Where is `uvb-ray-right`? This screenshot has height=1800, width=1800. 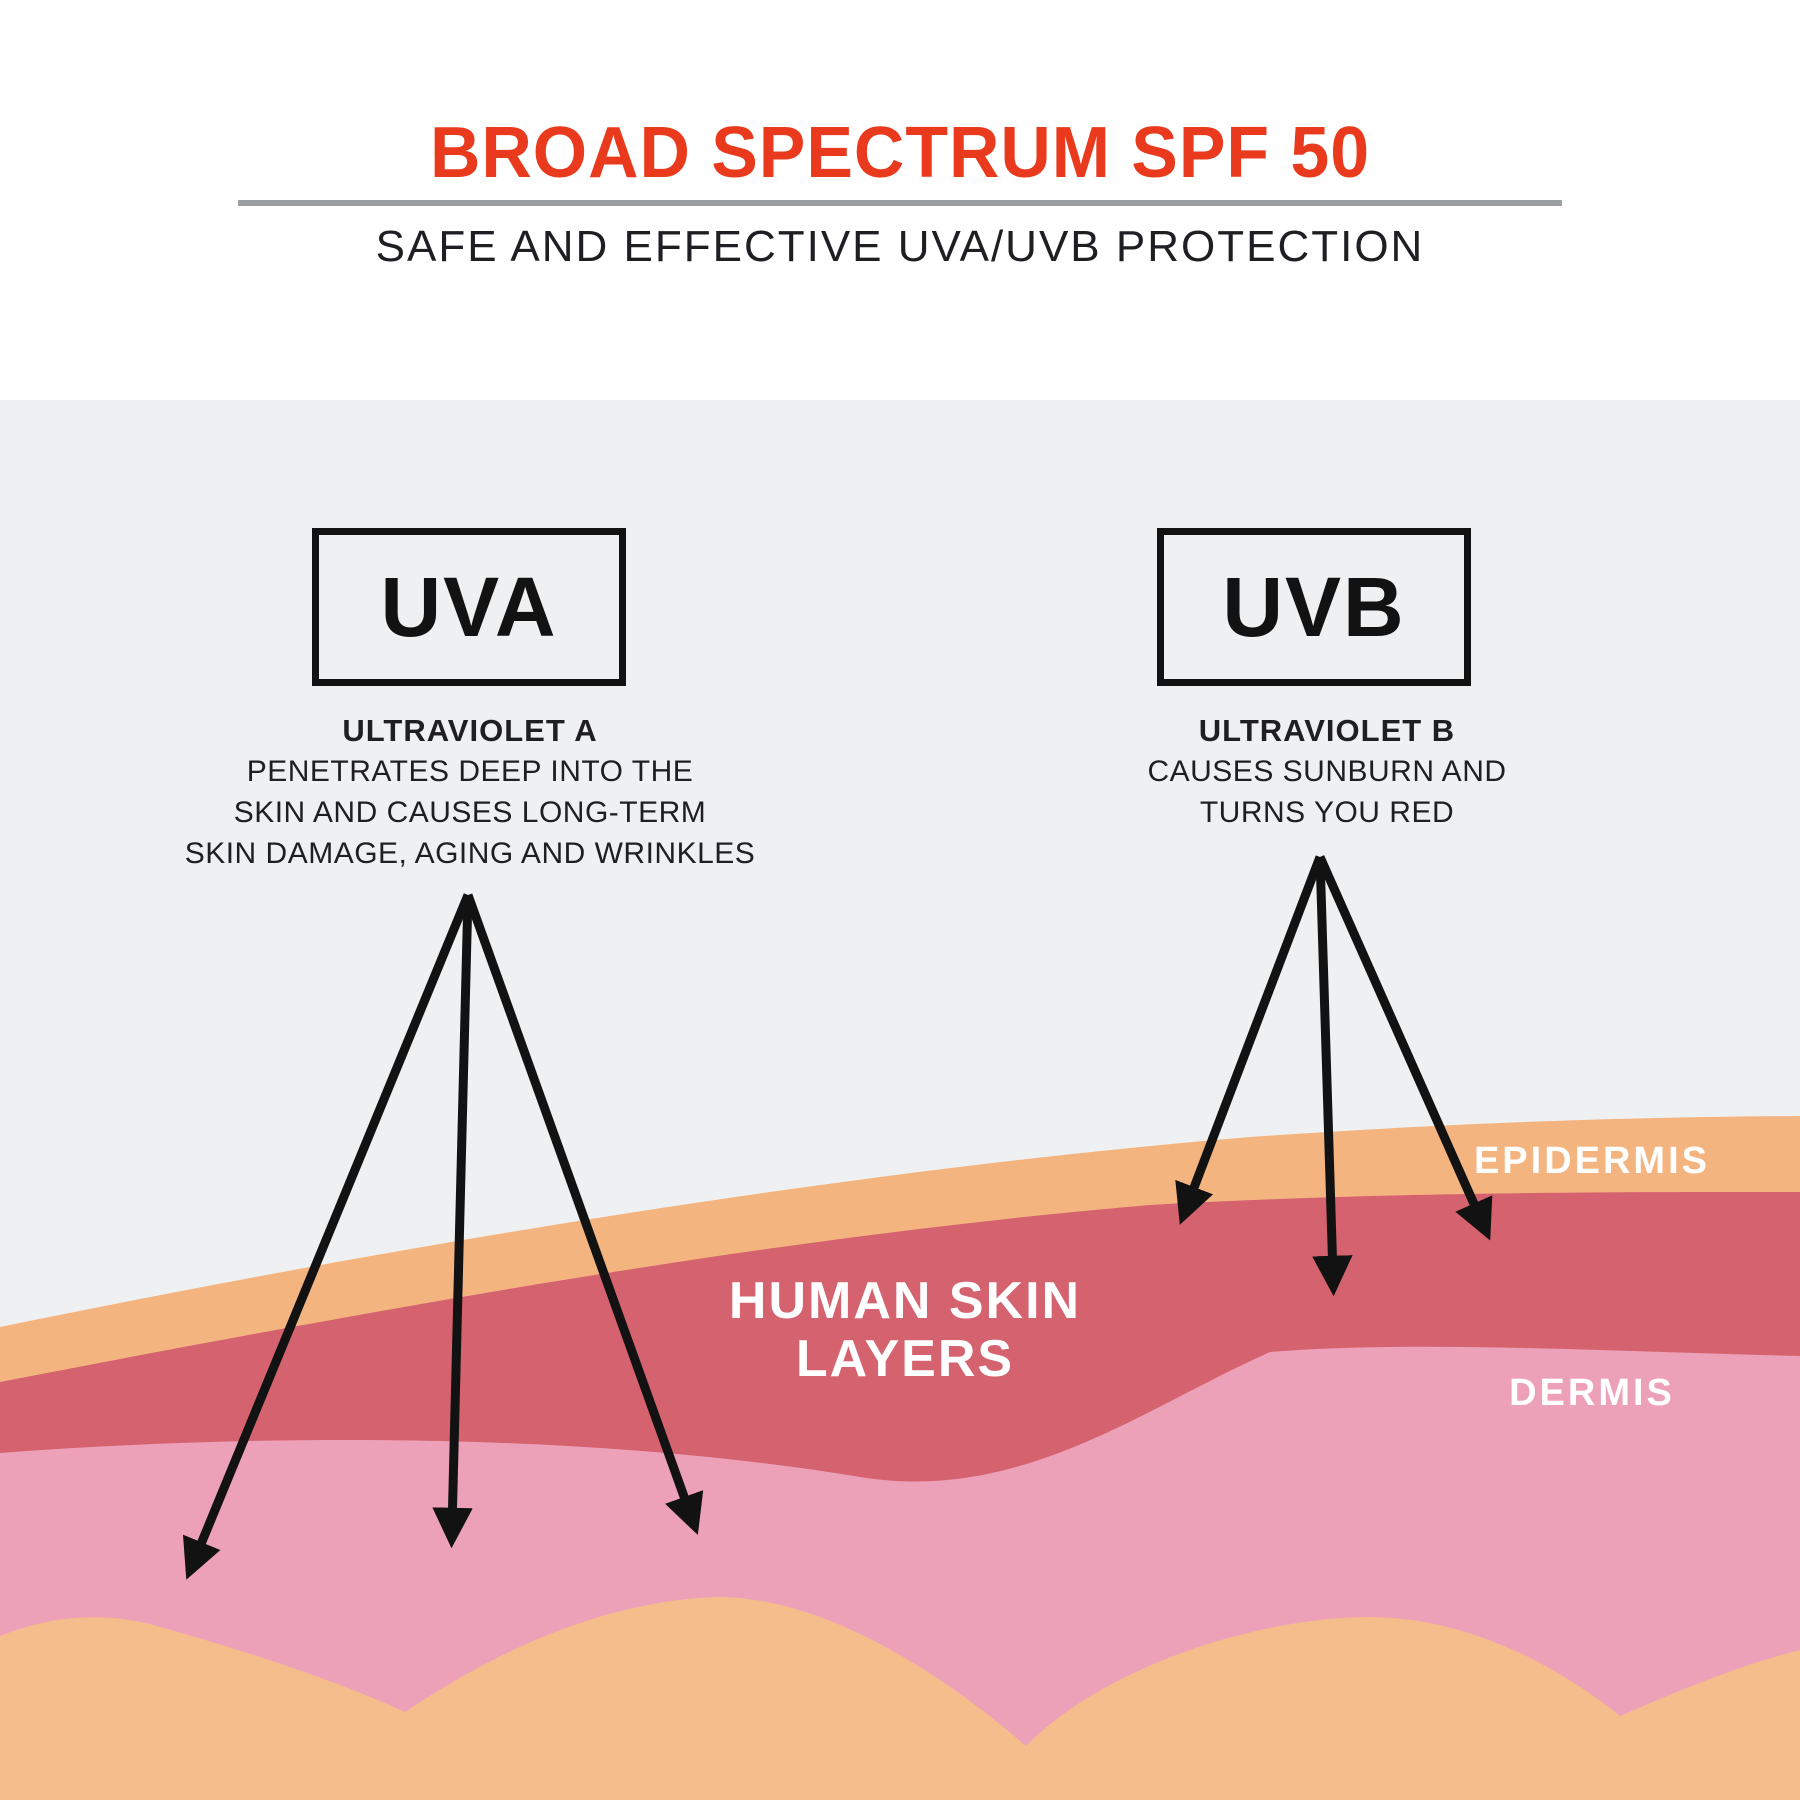
uvb-ray-right is located at coordinates (1404, 1048).